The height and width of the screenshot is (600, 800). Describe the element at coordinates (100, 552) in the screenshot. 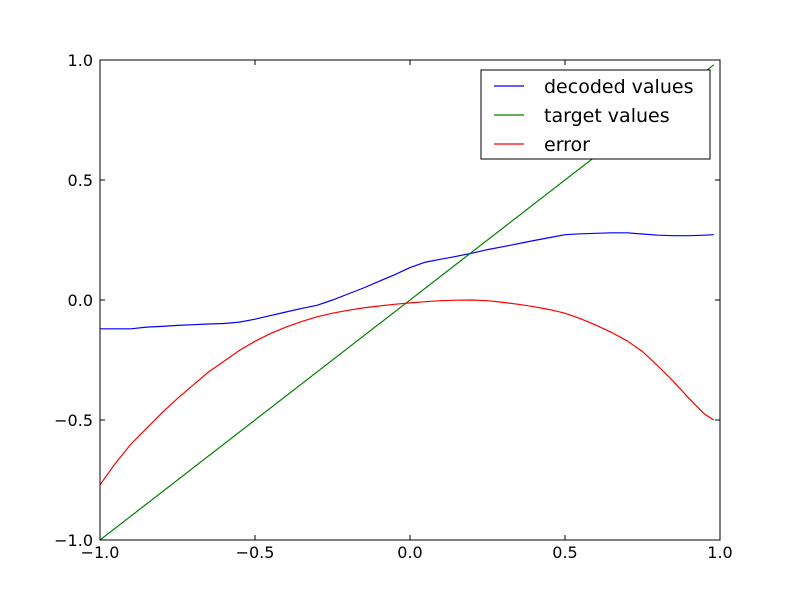

I see `x-tick-label: −1.0` at that location.